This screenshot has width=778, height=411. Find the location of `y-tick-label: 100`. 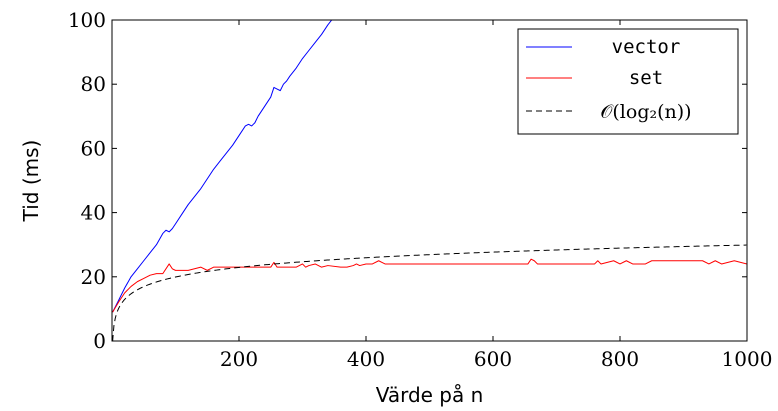

y-tick-label: 100 is located at coordinates (87, 20).